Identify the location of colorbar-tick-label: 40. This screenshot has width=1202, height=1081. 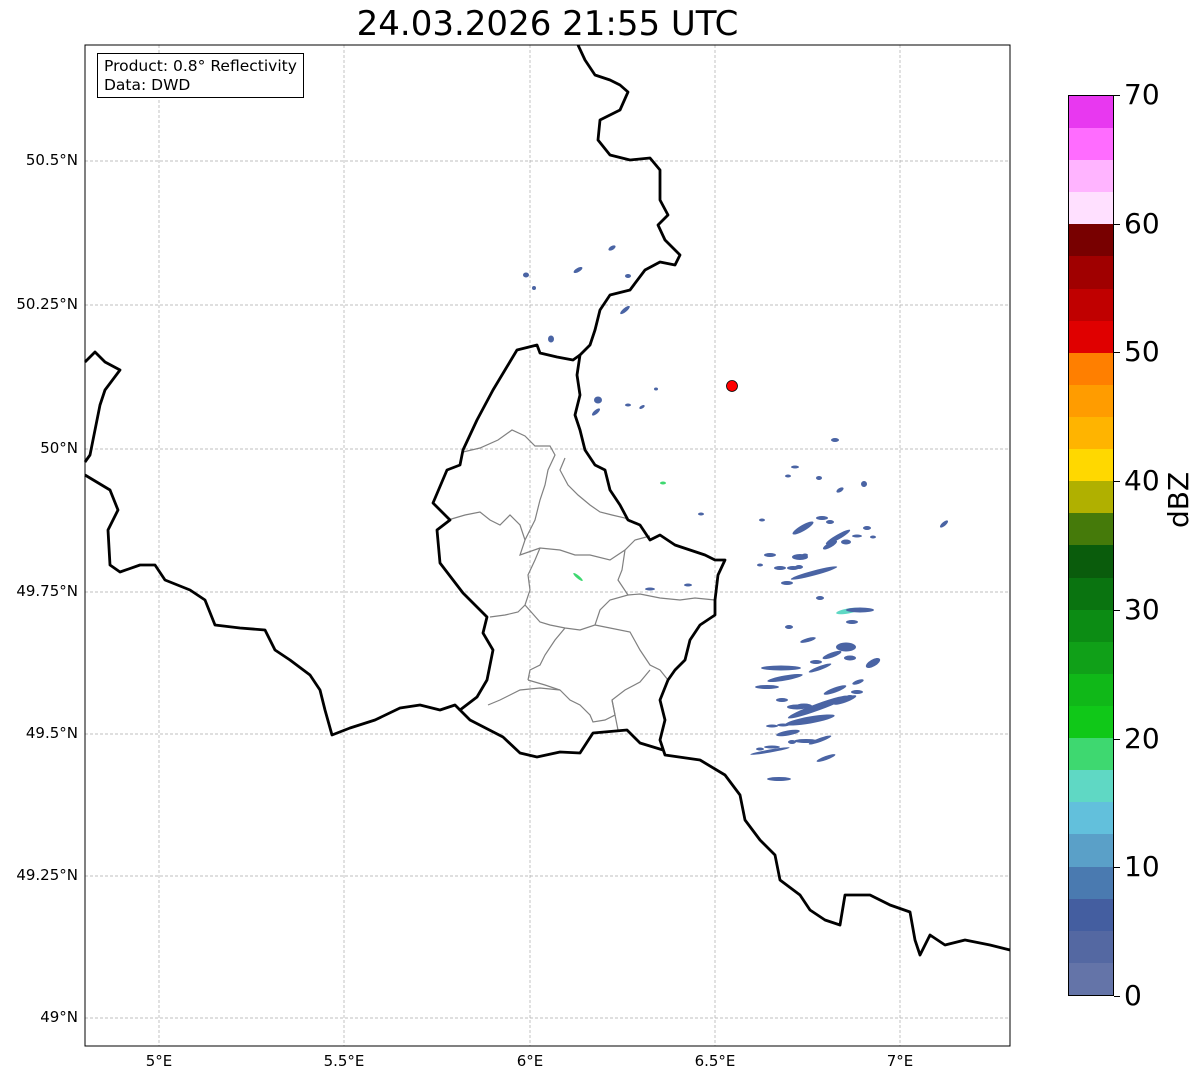
(1142, 481).